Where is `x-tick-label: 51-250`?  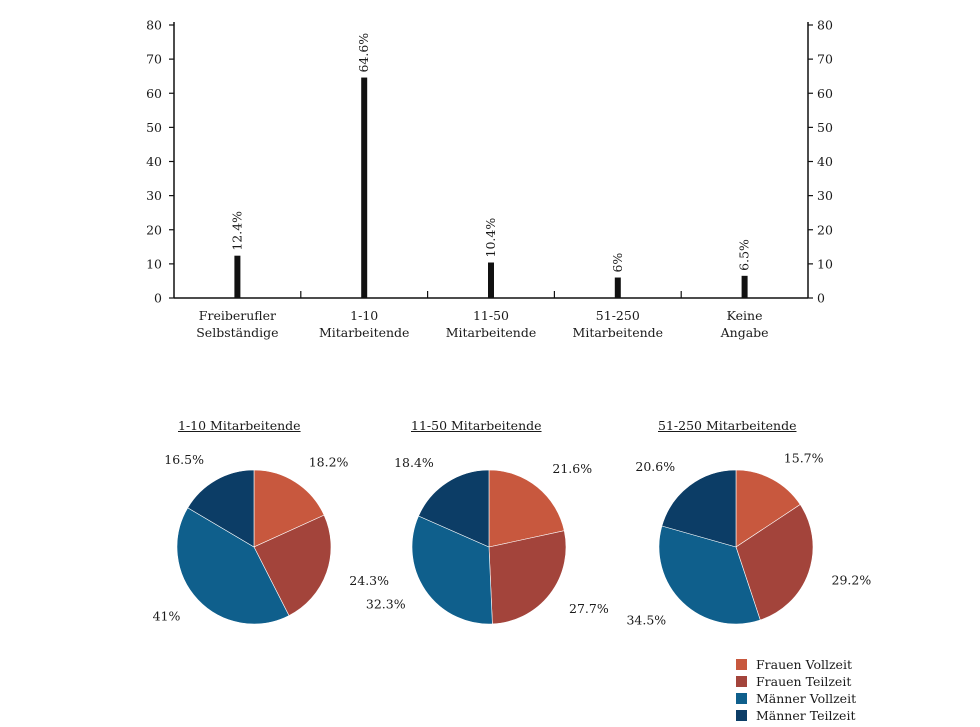 x-tick-label: 51-250 is located at coordinates (618, 315).